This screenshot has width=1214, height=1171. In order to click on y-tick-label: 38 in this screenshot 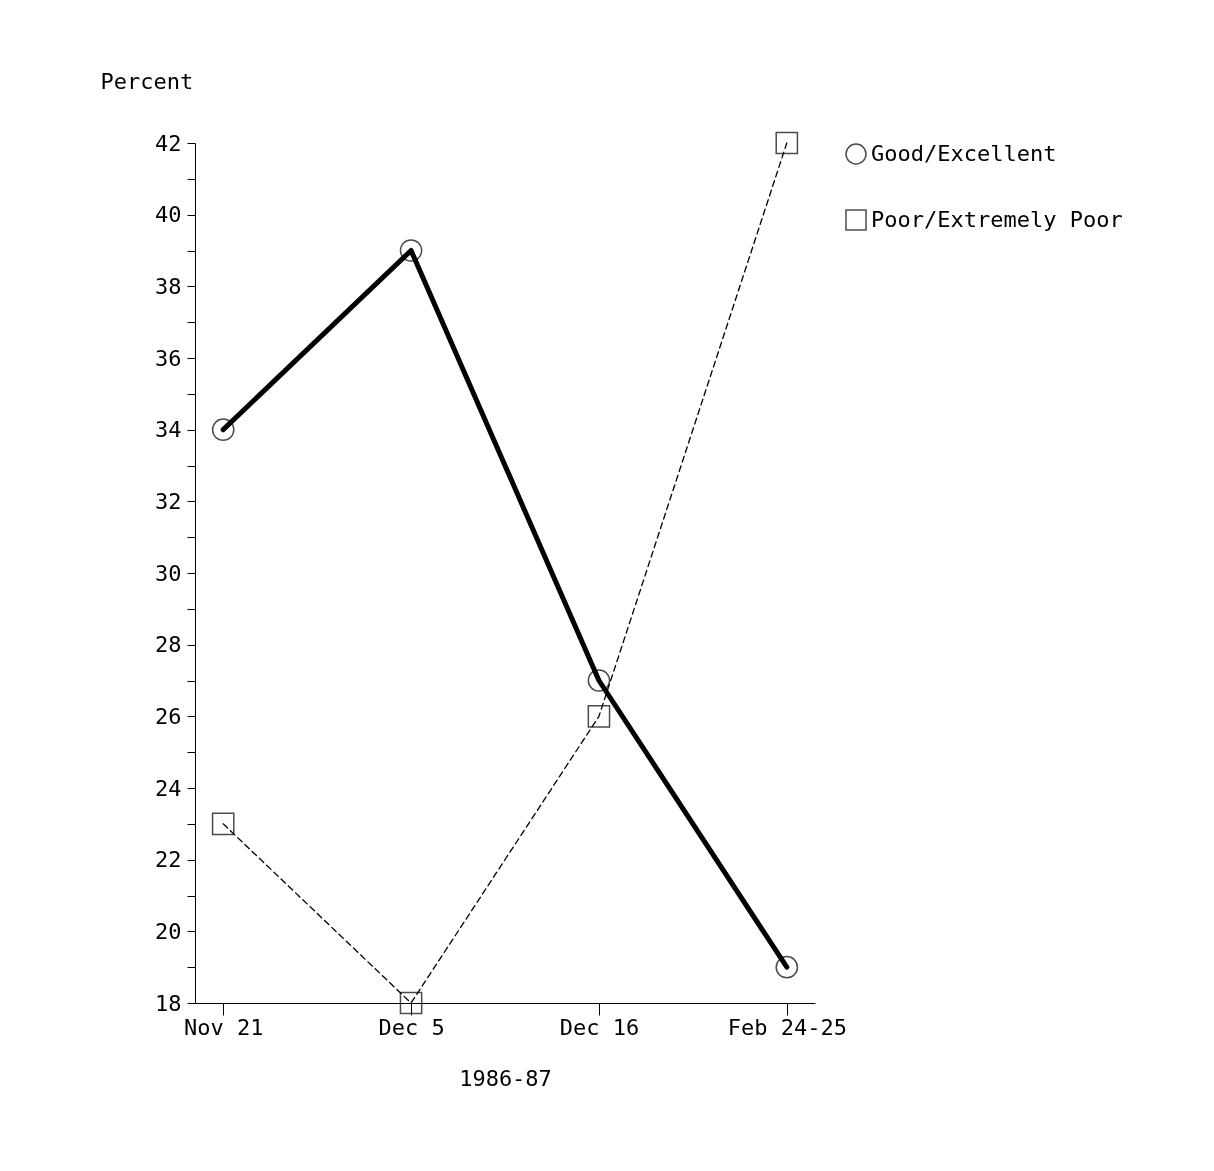, I will do `click(168, 286)`.